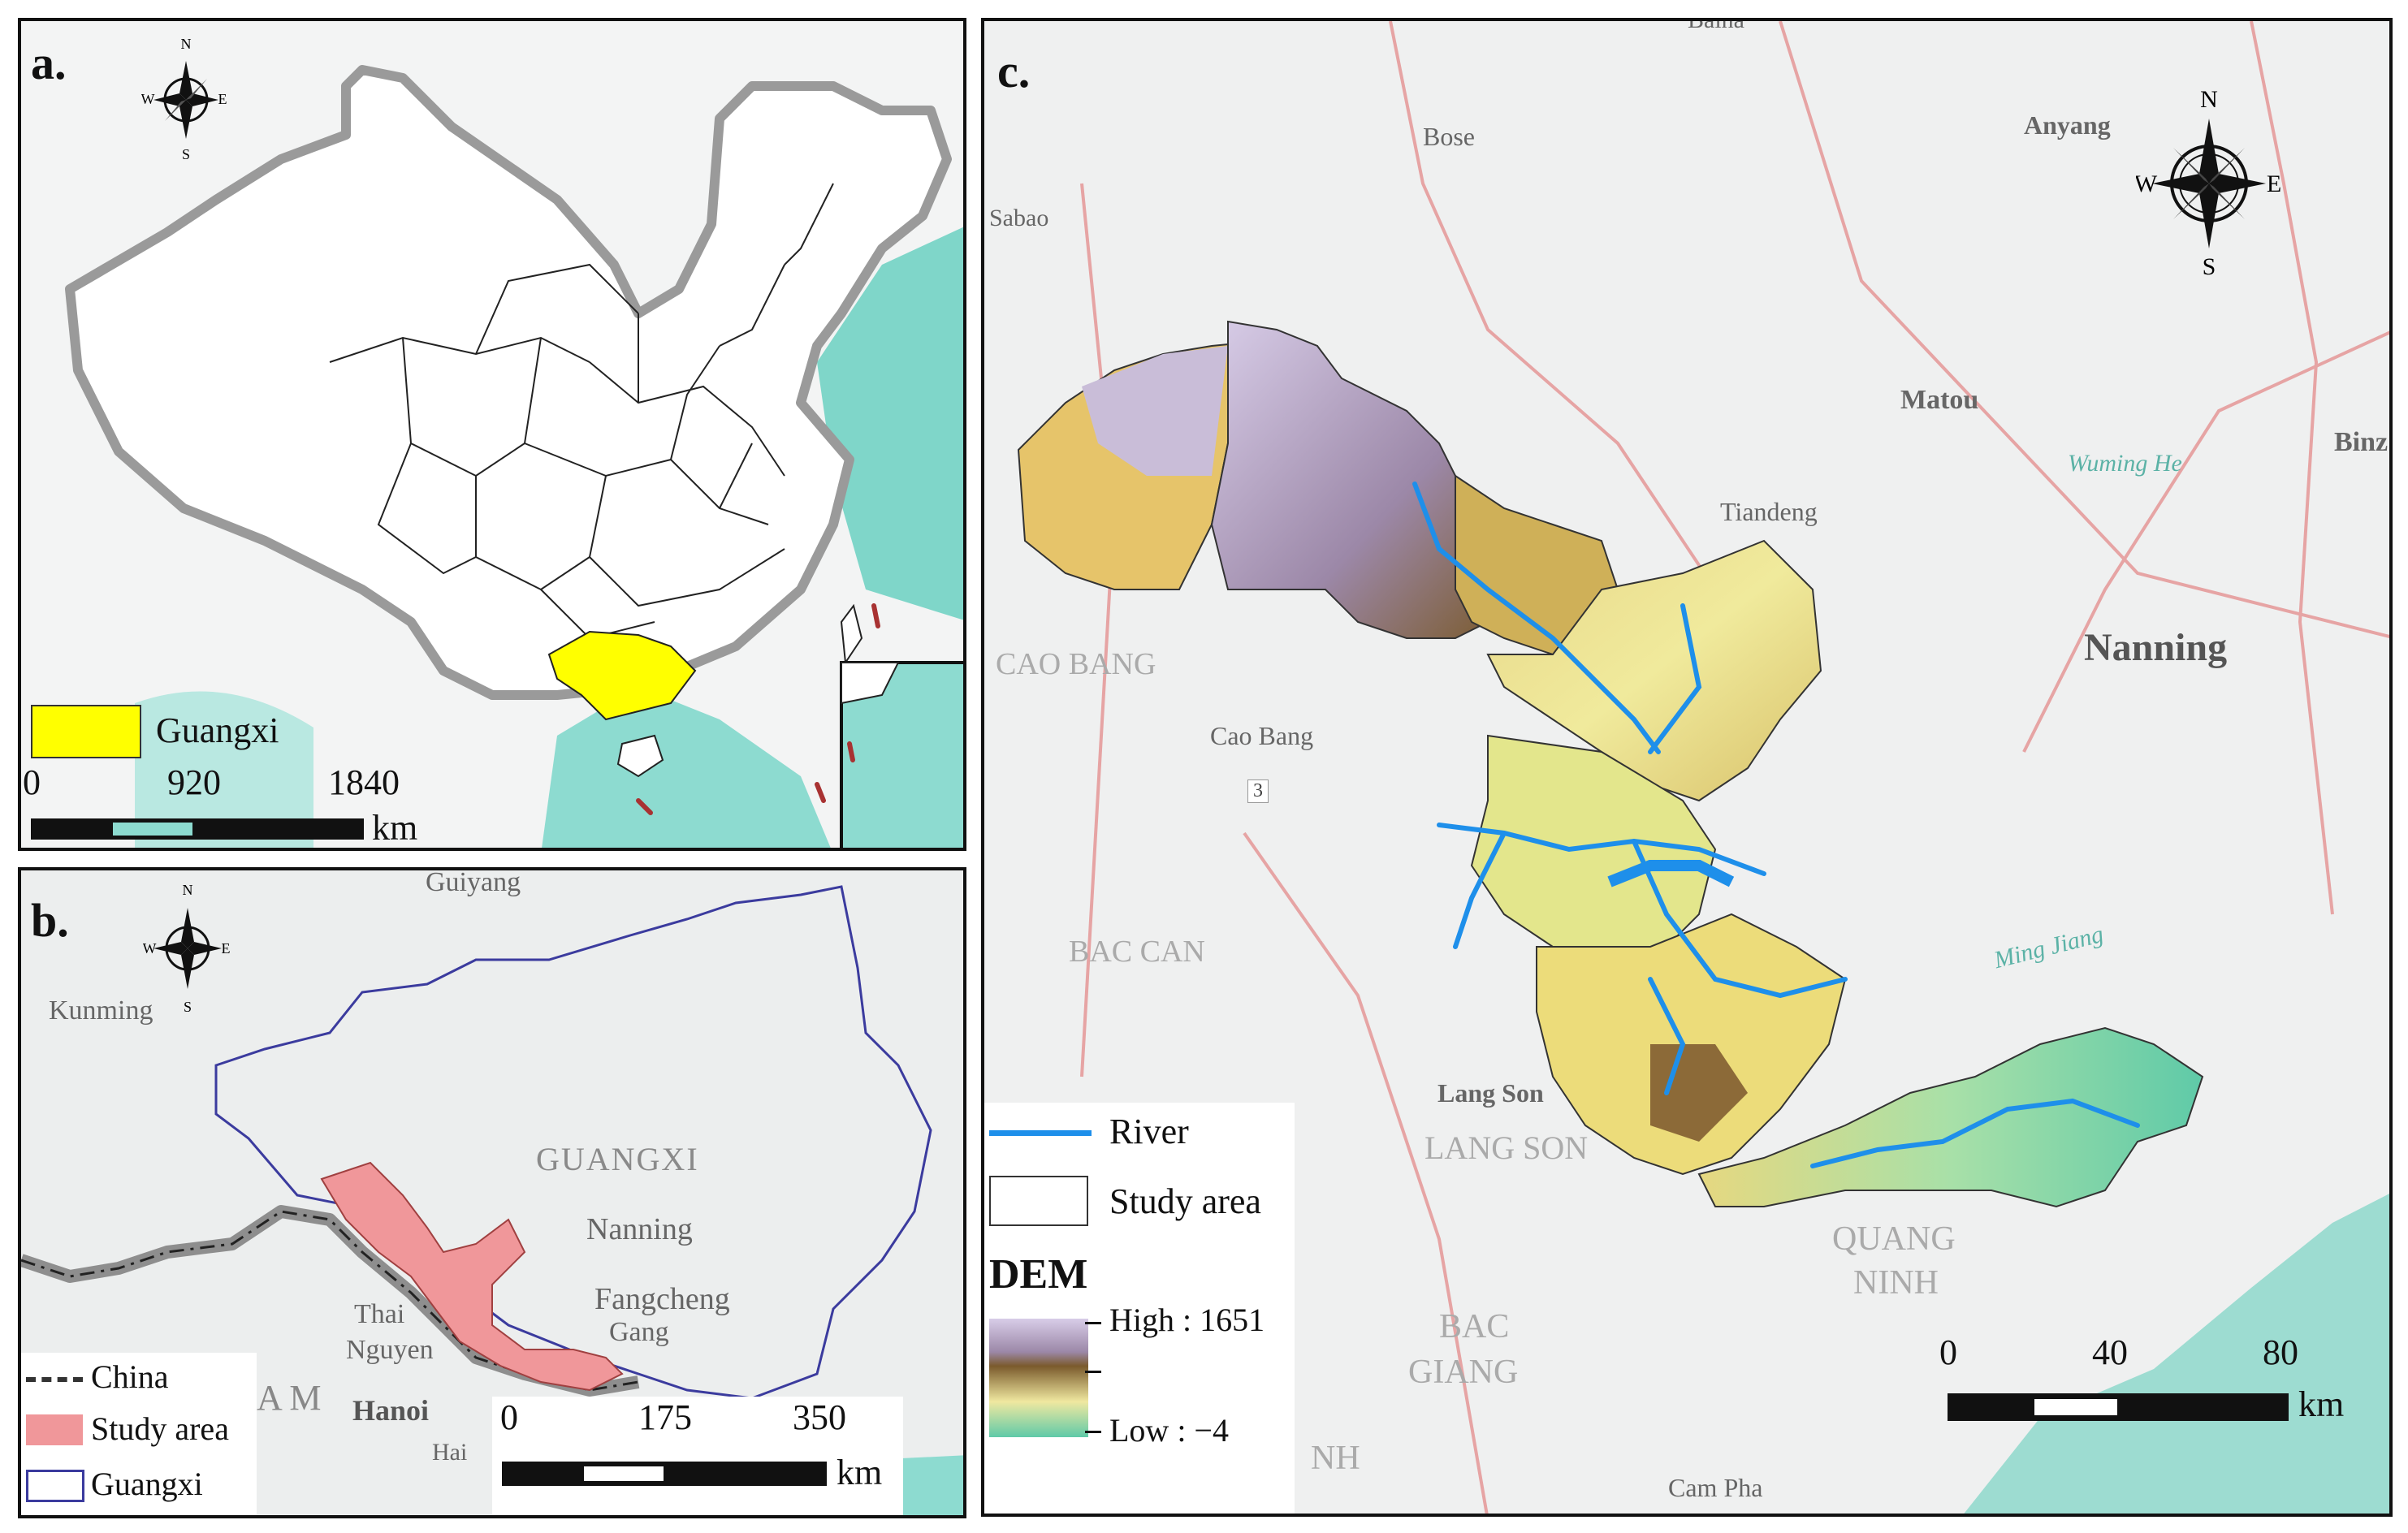 The width and height of the screenshot is (2408, 1533). I want to click on legend-panel-b: China Study area Guangxi, so click(139, 1434).